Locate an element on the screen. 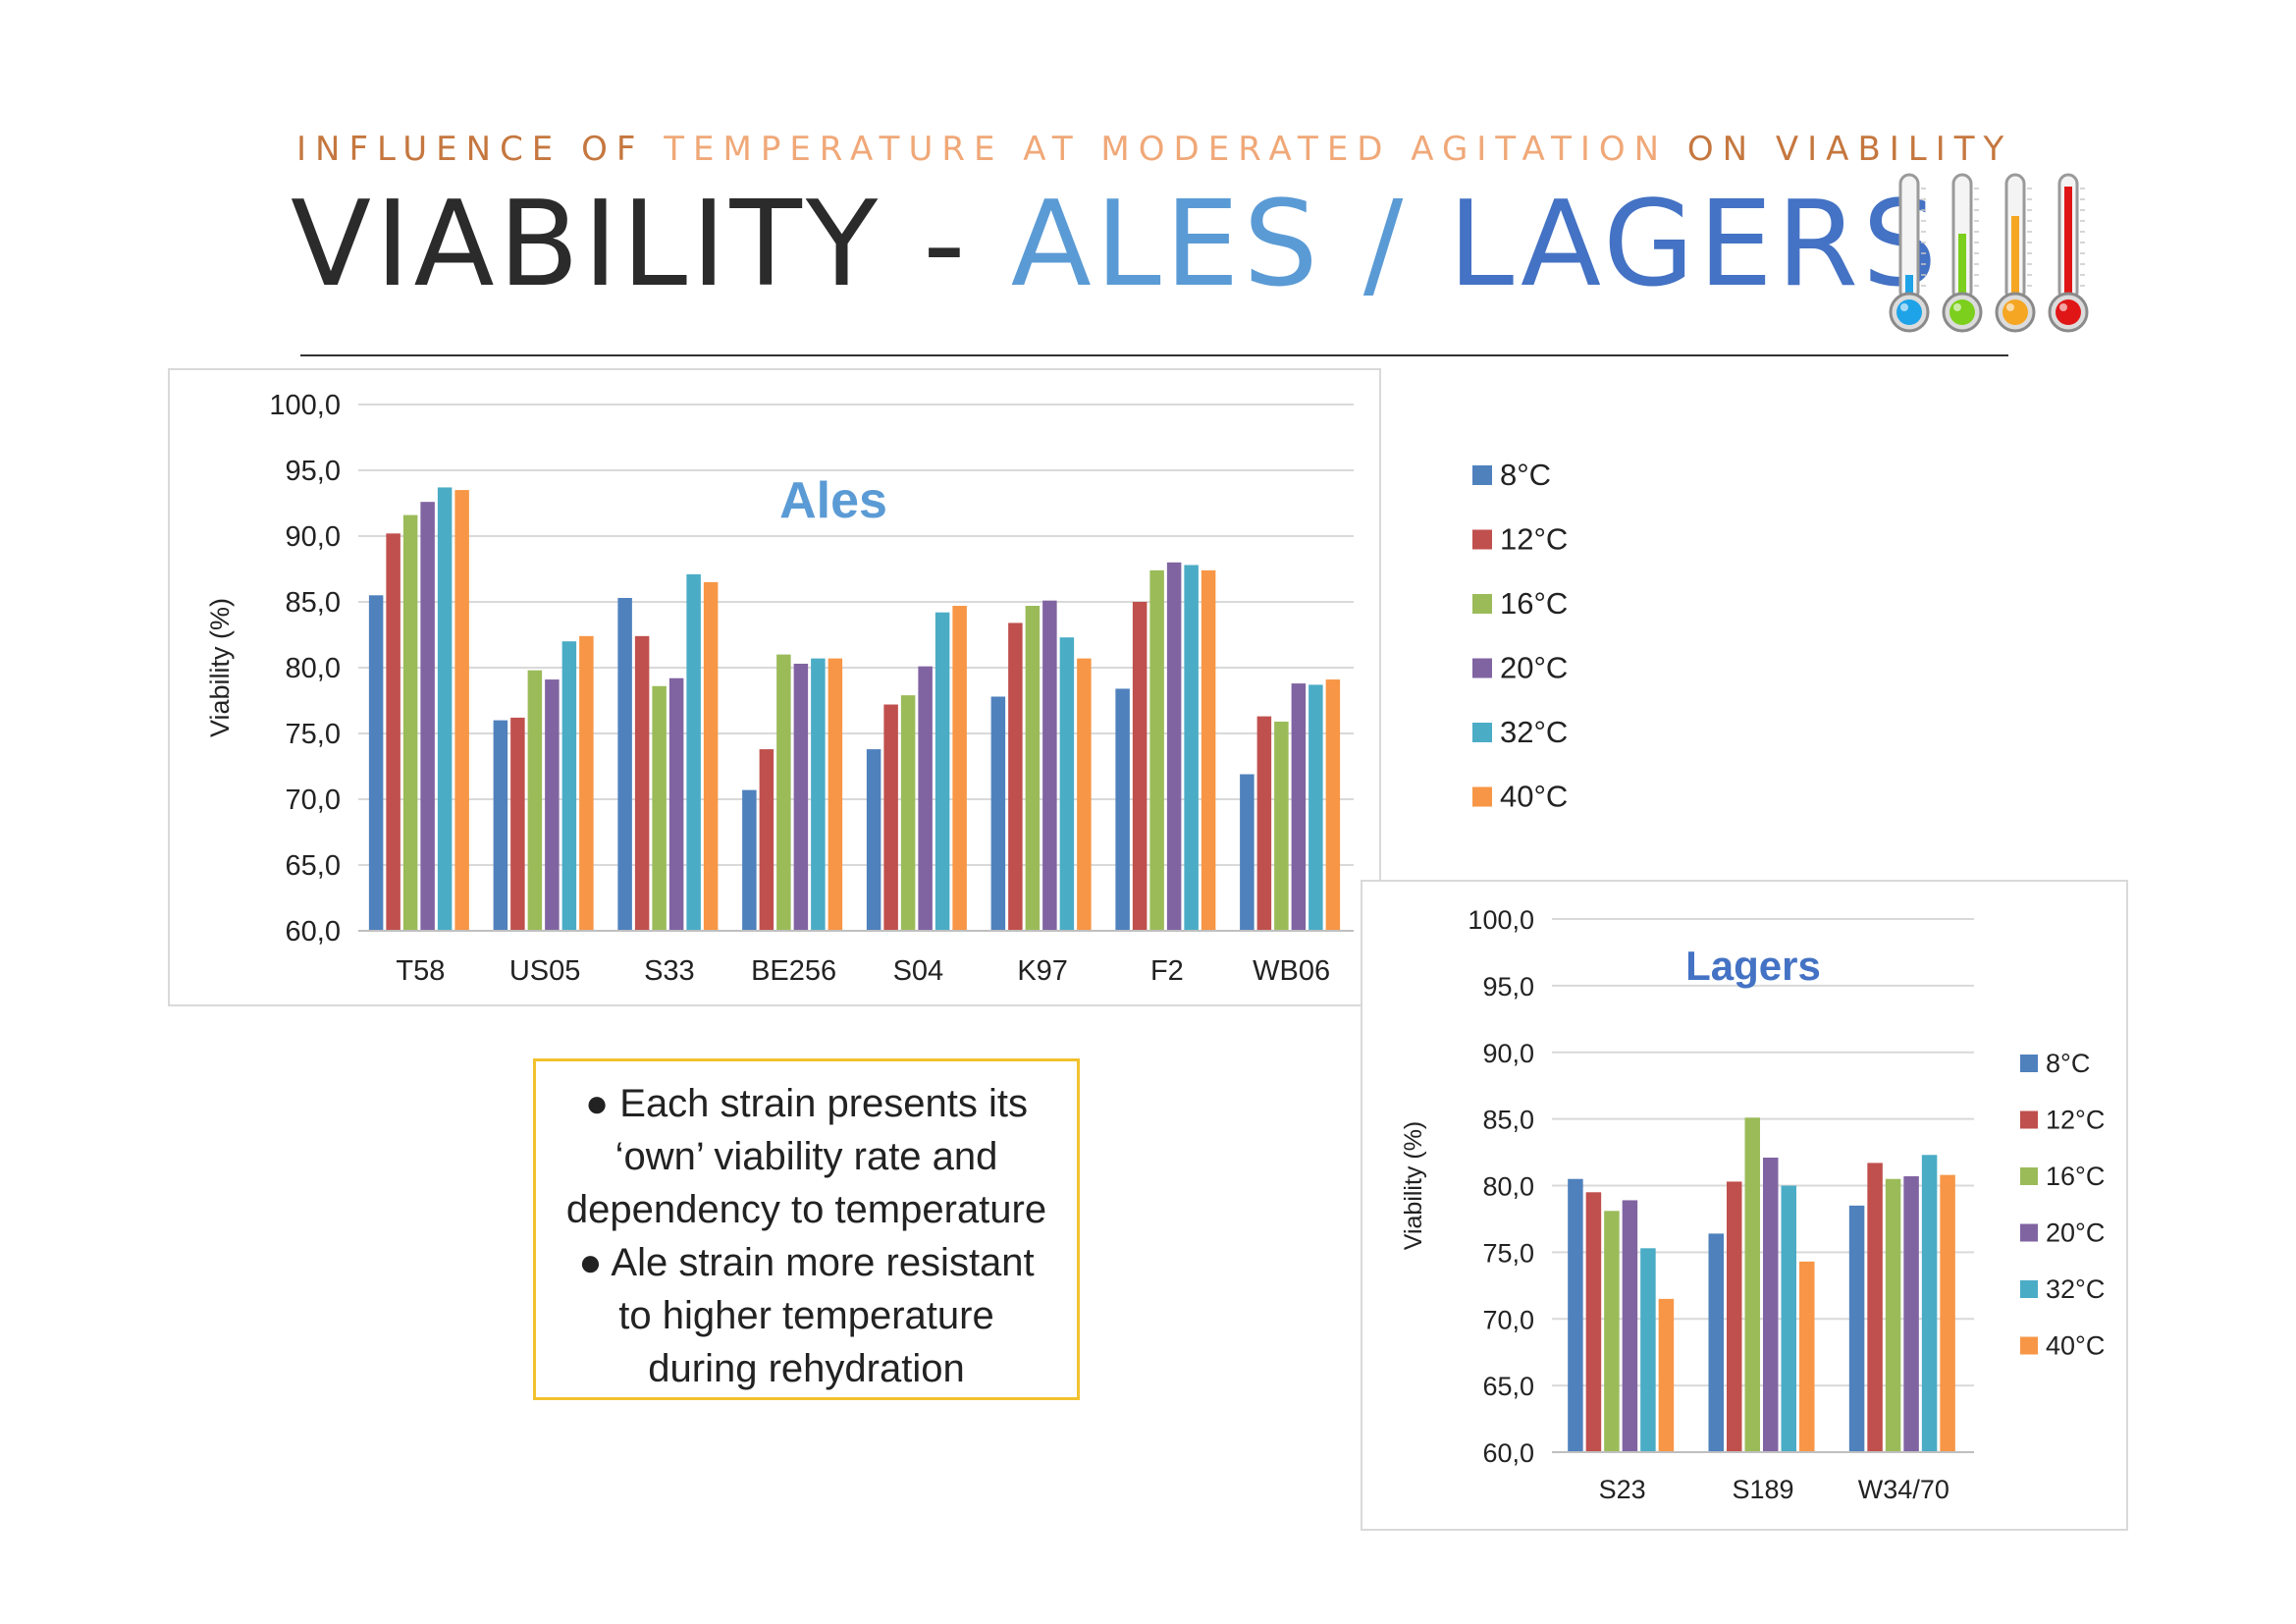 The height and width of the screenshot is (1624, 2296). y-tick-label: 70,0 is located at coordinates (1508, 1319).